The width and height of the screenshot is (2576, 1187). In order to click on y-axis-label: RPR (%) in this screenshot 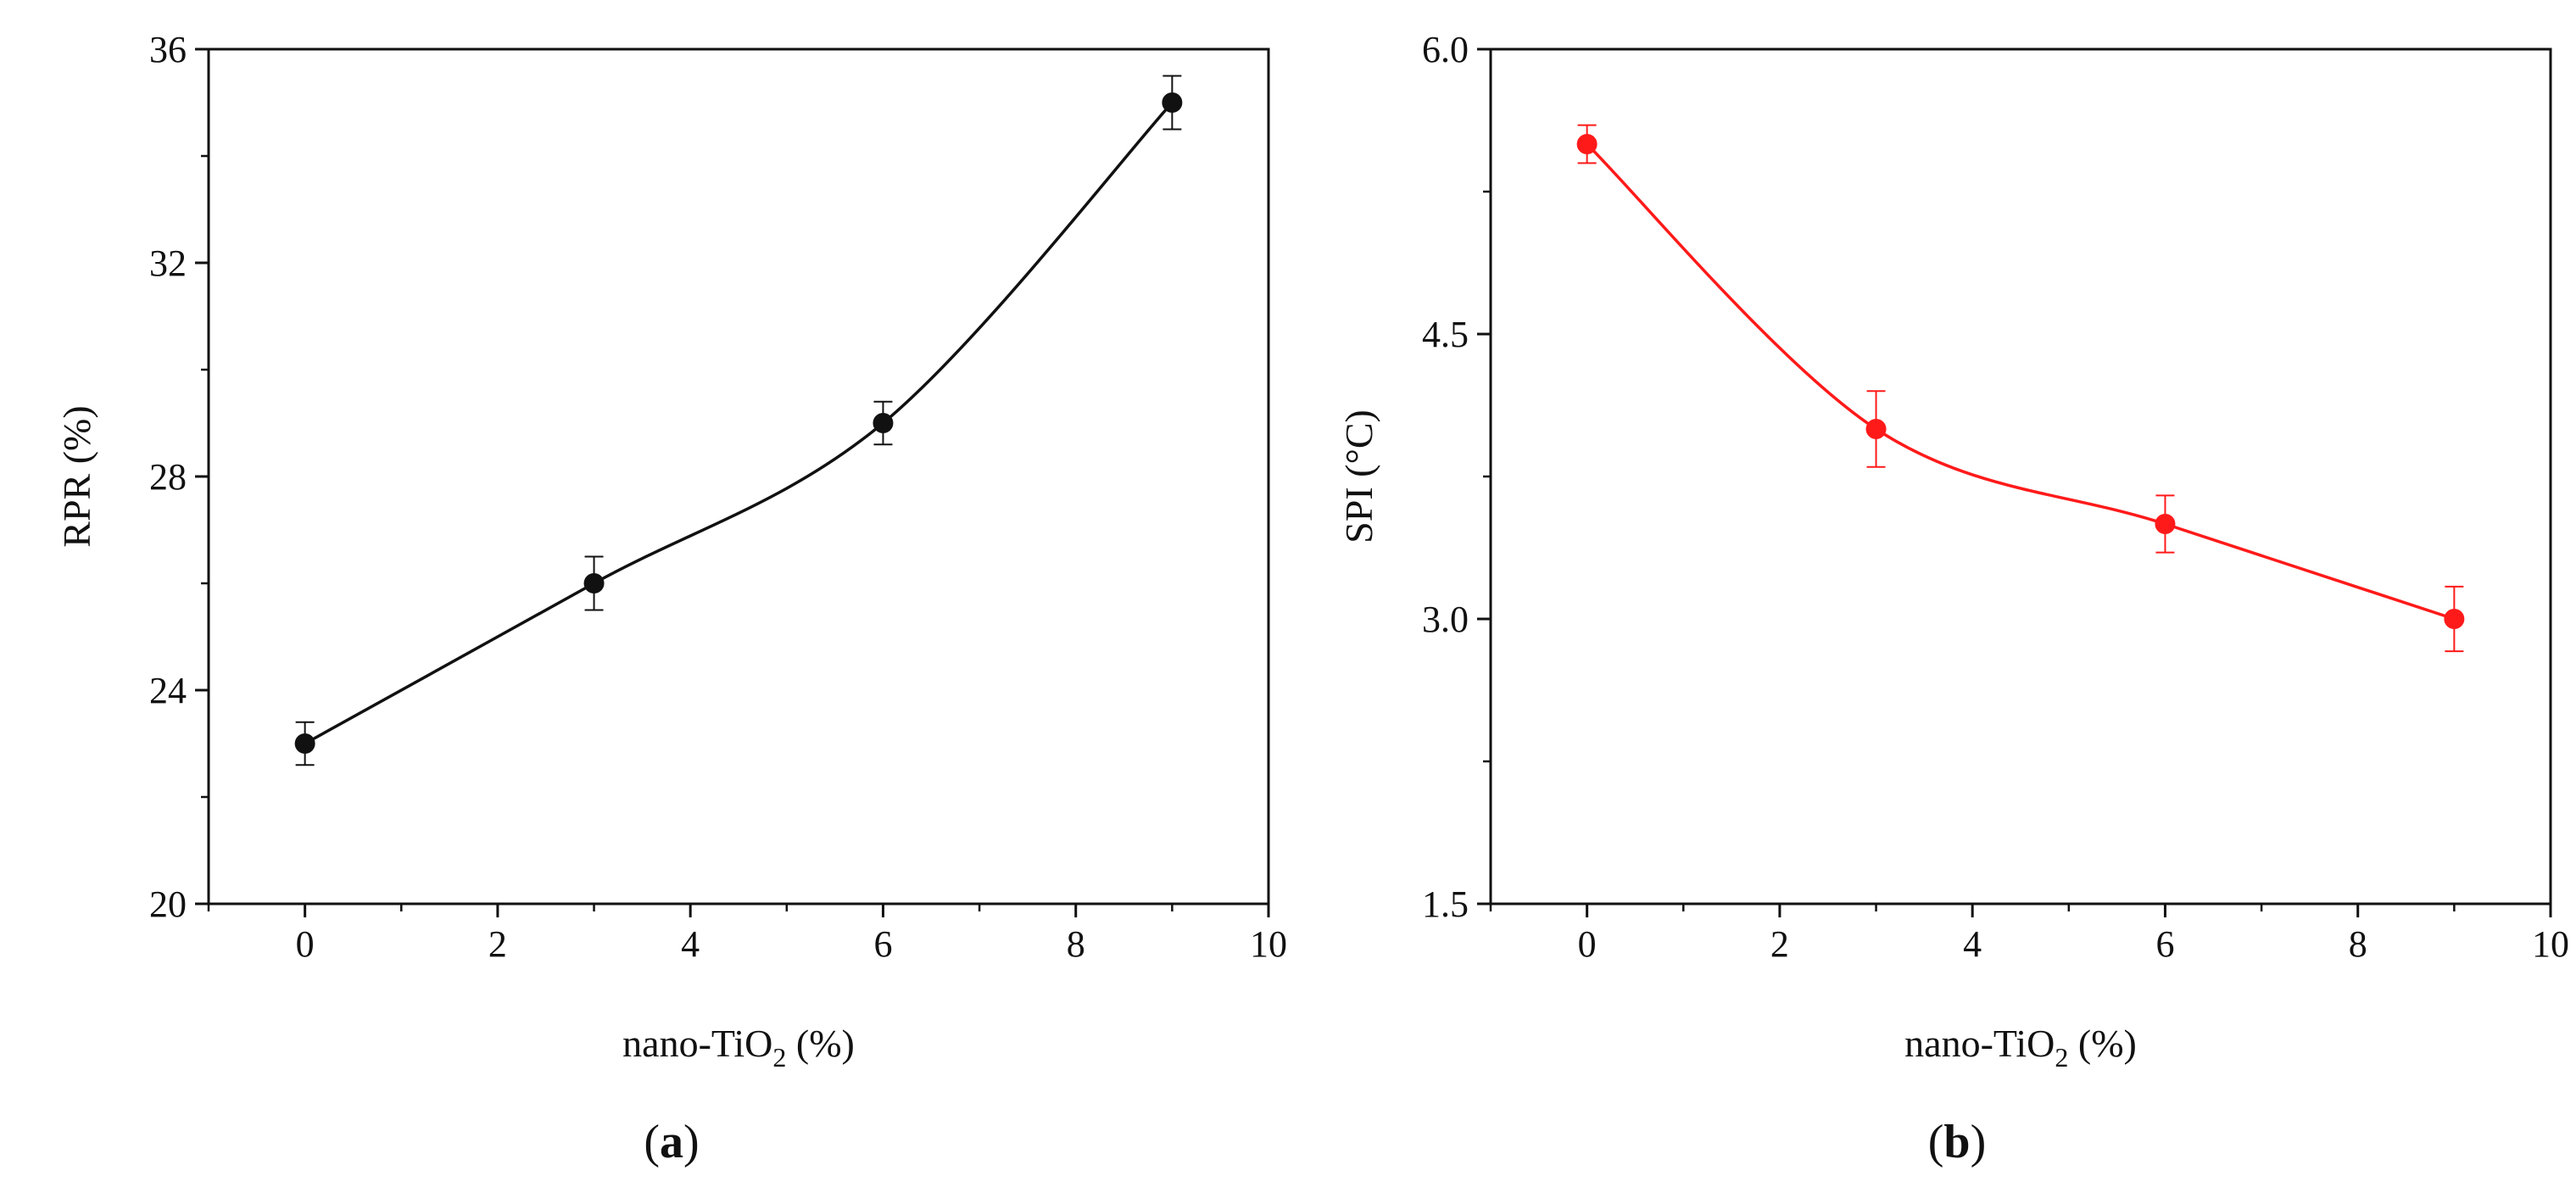, I will do `click(76, 476)`.